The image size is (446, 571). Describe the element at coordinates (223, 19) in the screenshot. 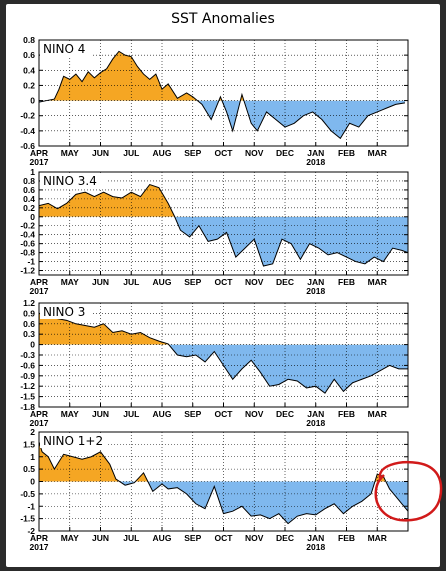

I see `figure-title: SST Anomalies` at that location.